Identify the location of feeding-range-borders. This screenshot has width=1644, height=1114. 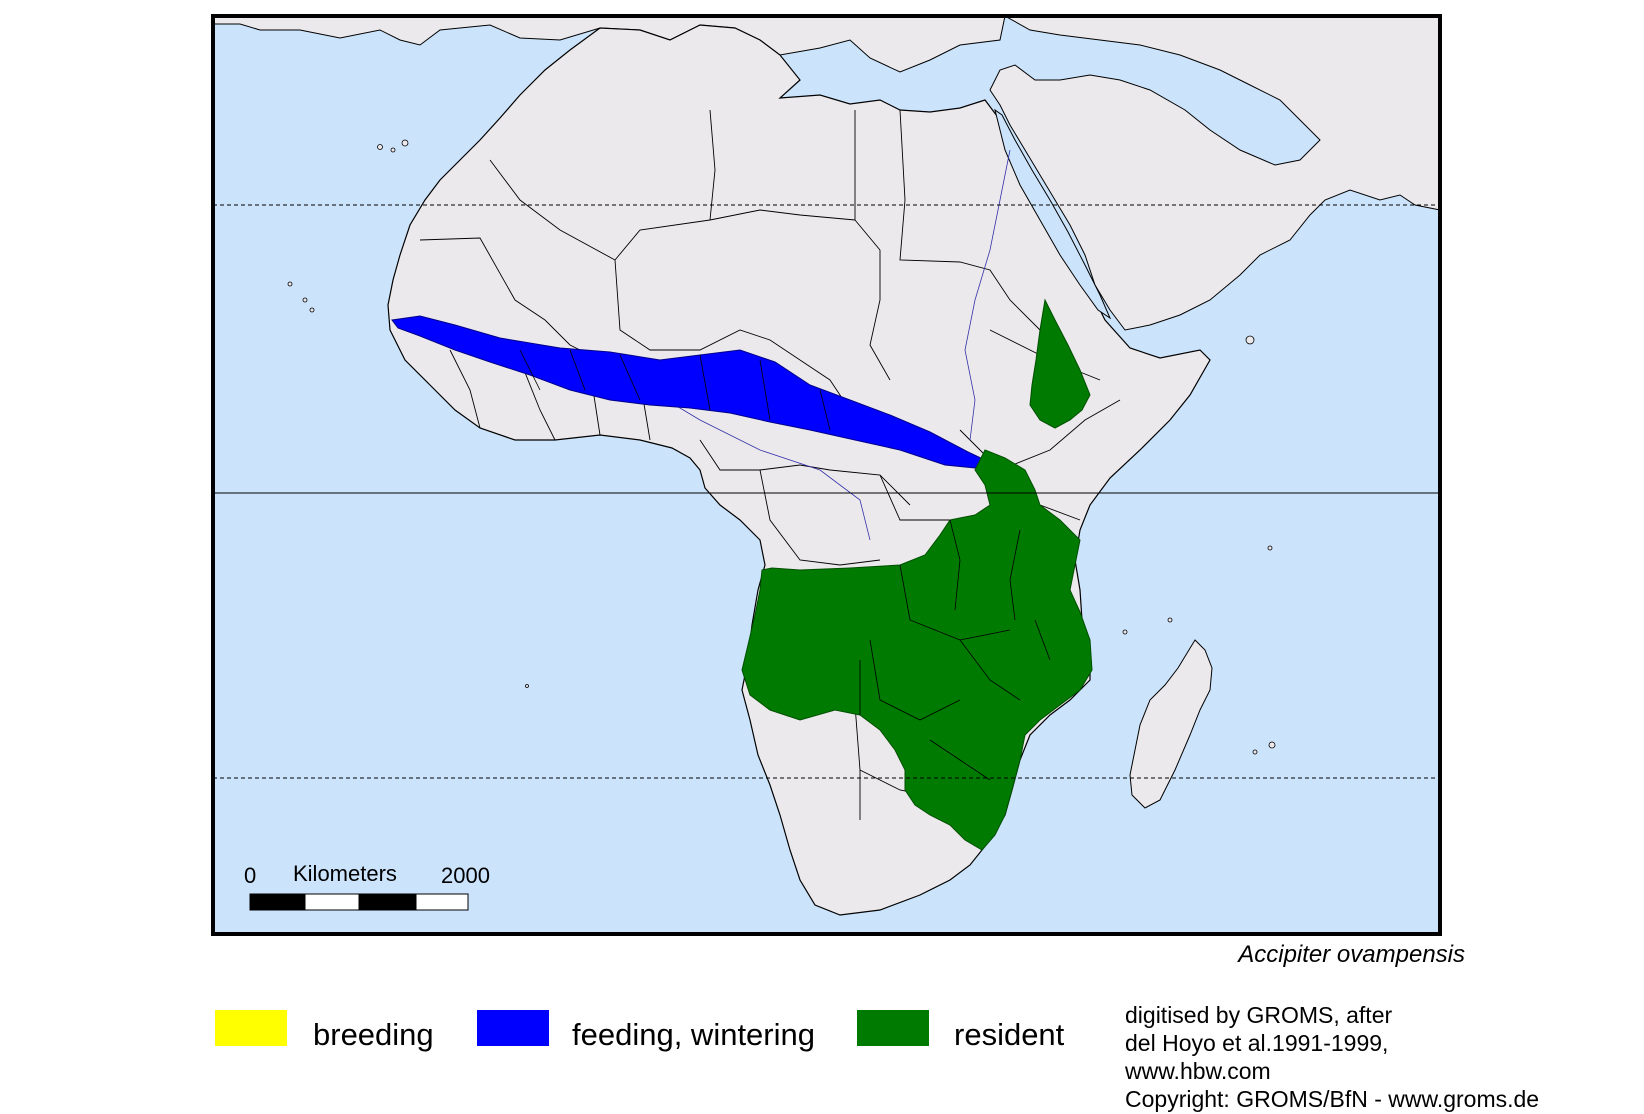
(675, 390).